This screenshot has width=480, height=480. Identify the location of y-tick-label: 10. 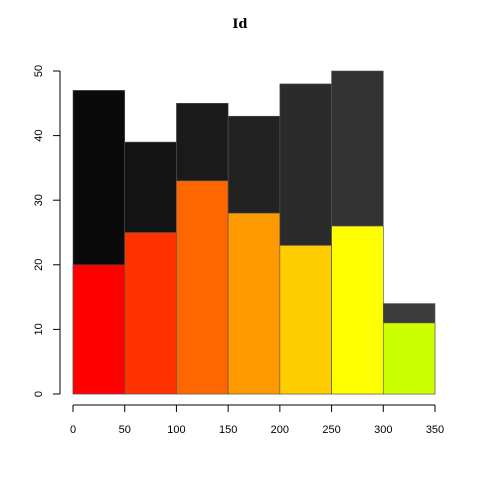
(39, 329).